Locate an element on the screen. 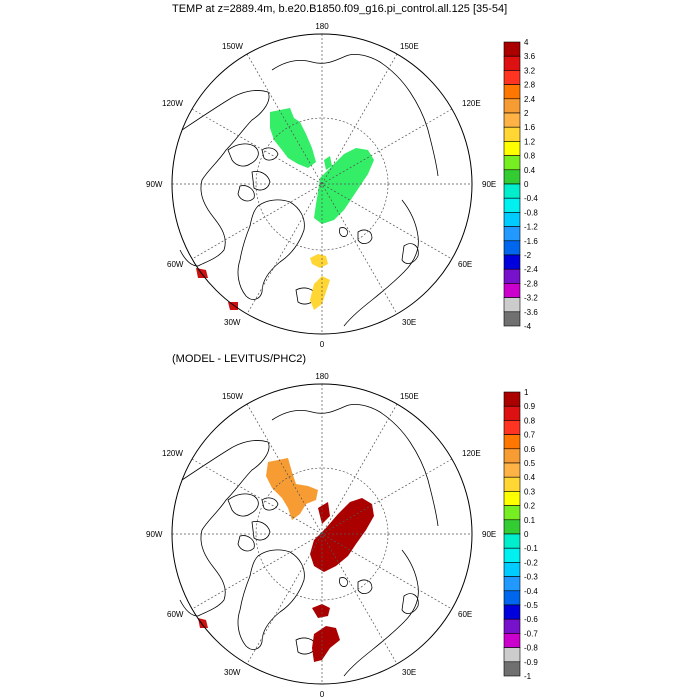 The image size is (700, 700). bottom-colorbar-label: 0.3 is located at coordinates (530, 491).